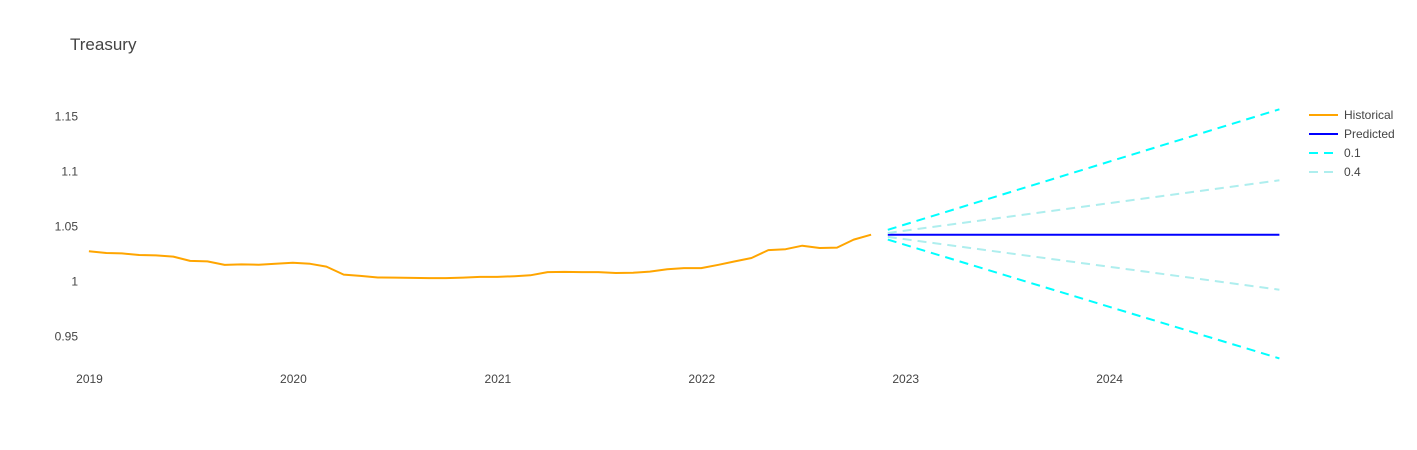  I want to click on legend-item: Historical, so click(1351, 115).